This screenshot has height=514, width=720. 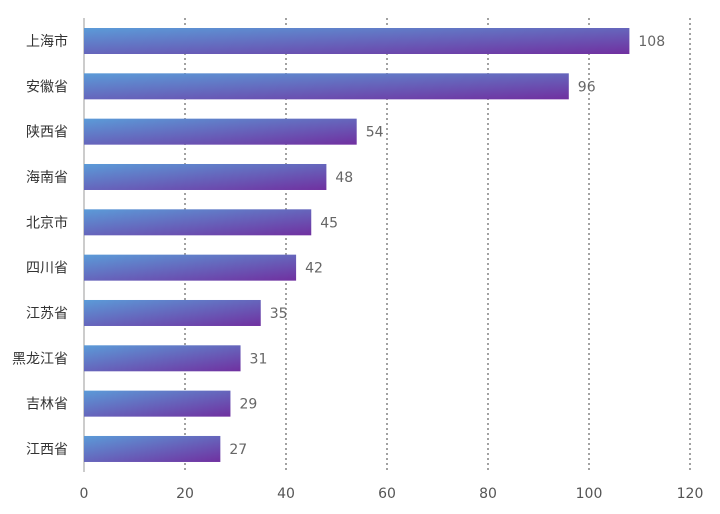 I want to click on x-tick-label: 120, so click(x=690, y=494).